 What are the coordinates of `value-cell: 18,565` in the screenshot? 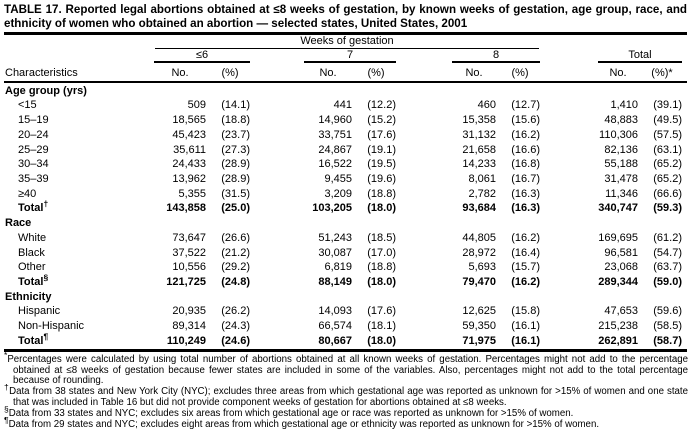 It's located at (189, 120).